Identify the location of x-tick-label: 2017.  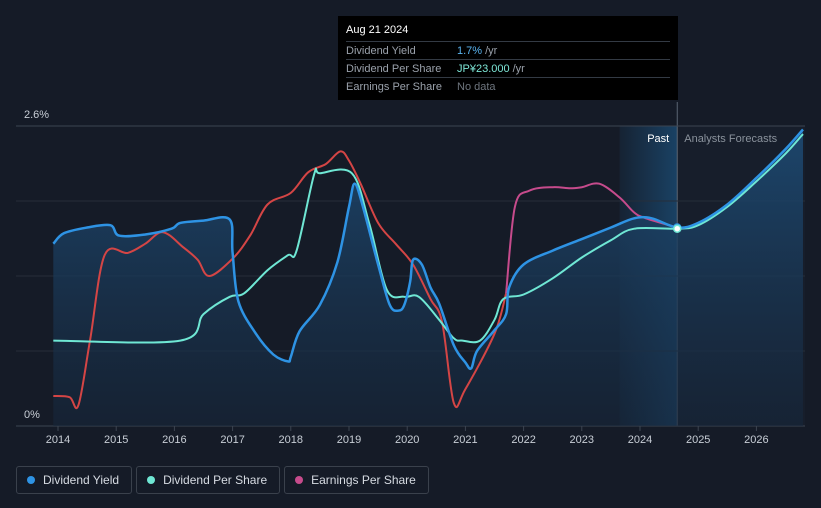
(232, 440).